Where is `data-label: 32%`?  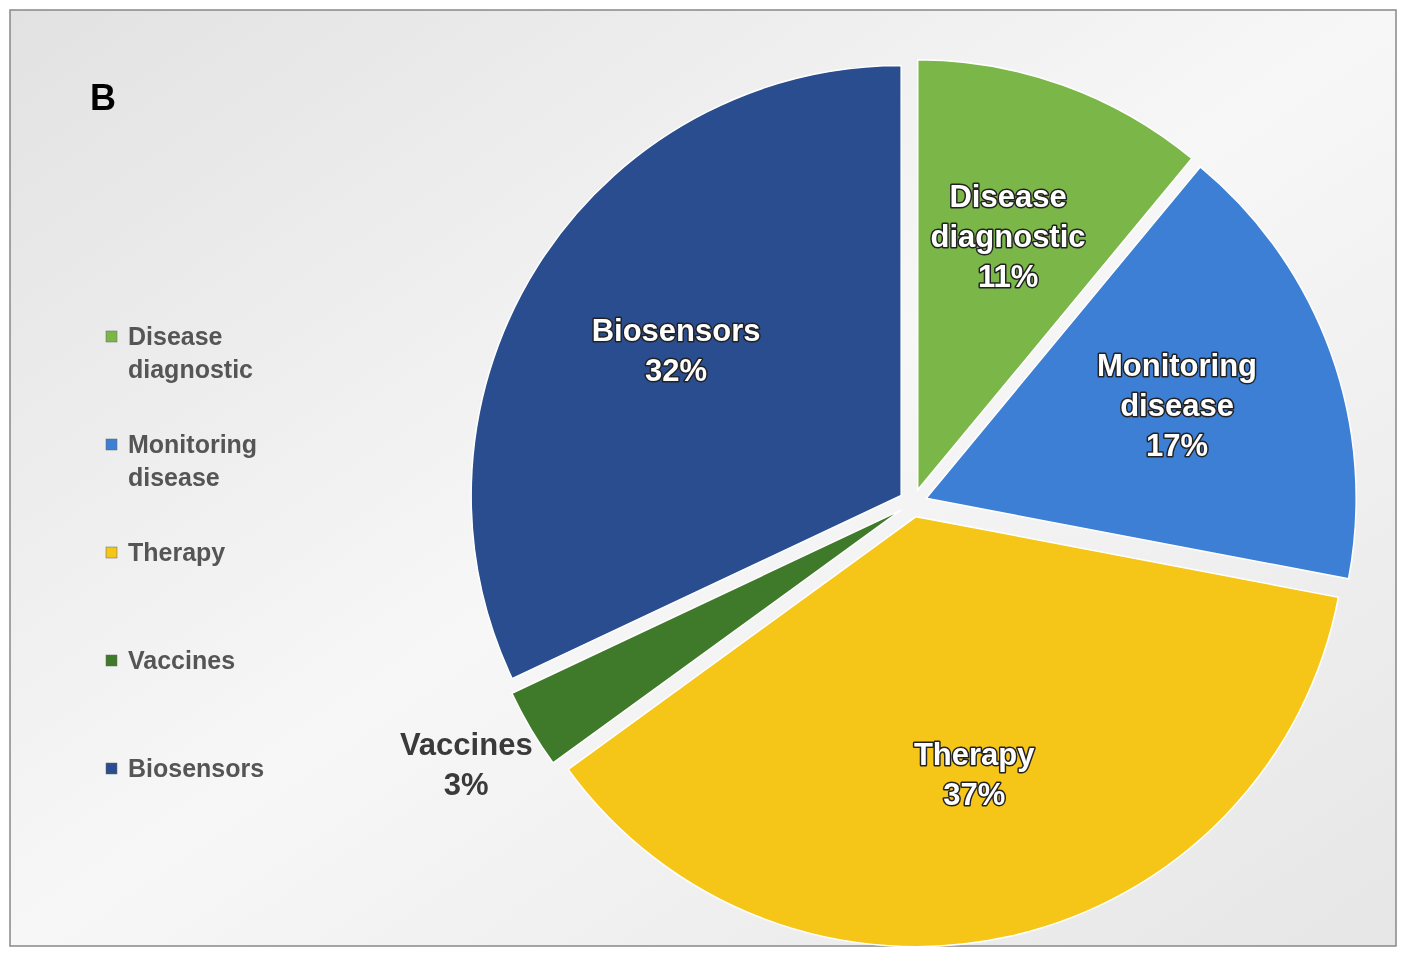
data-label: 32% is located at coordinates (676, 370).